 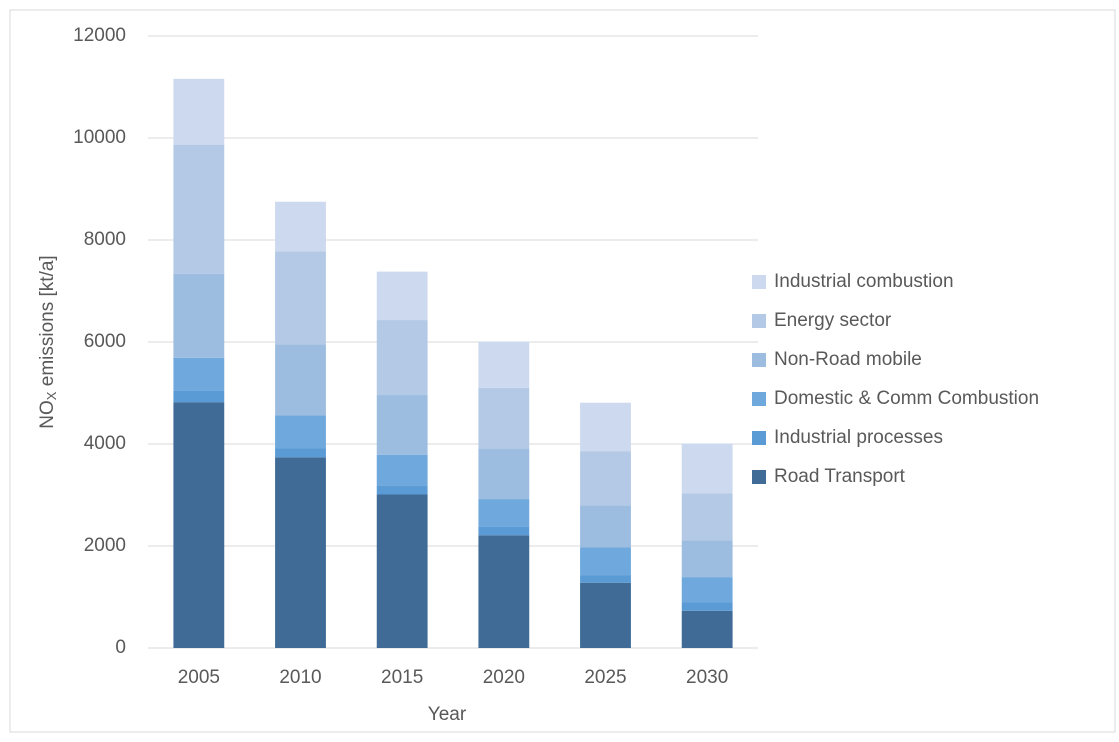 What do you see at coordinates (906, 398) in the screenshot?
I see `legend-label: Domestic & Comm Combustion` at bounding box center [906, 398].